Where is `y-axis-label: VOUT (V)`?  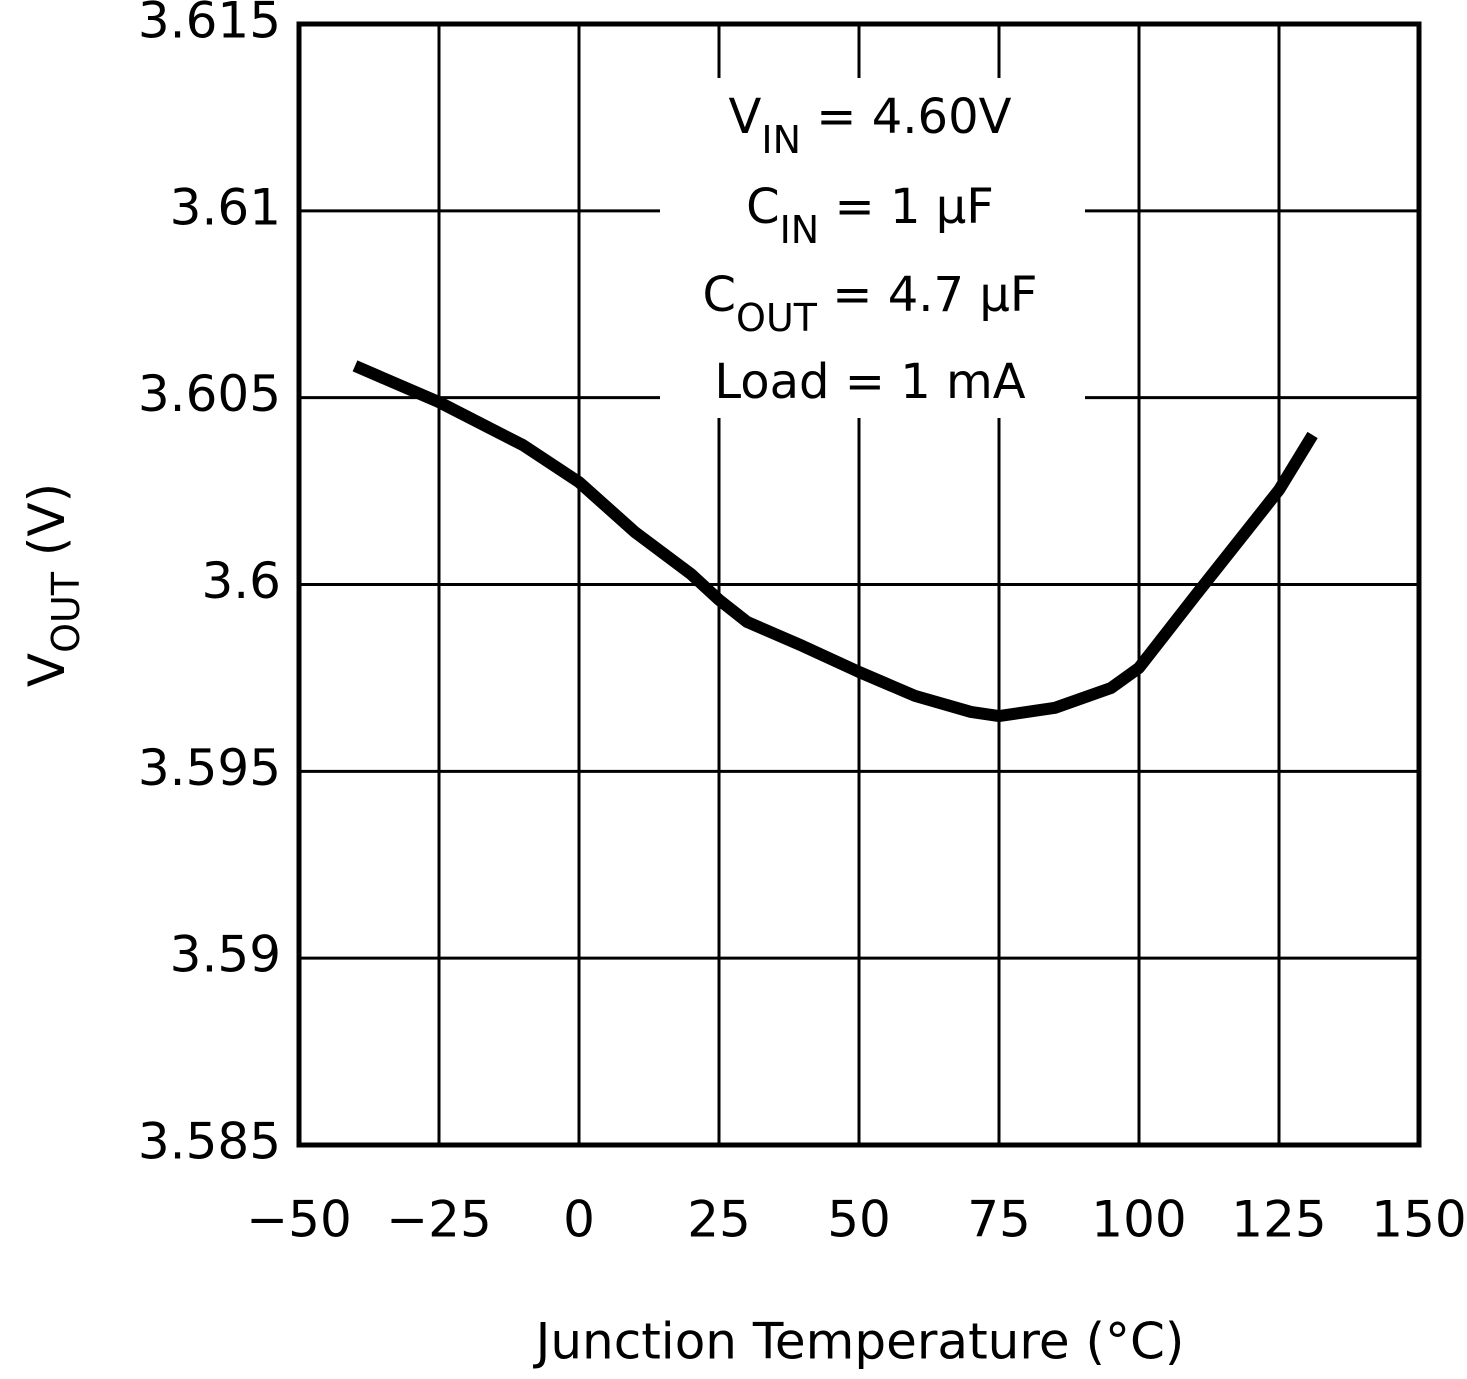
y-axis-label: VOUT (V) is located at coordinates (53, 585).